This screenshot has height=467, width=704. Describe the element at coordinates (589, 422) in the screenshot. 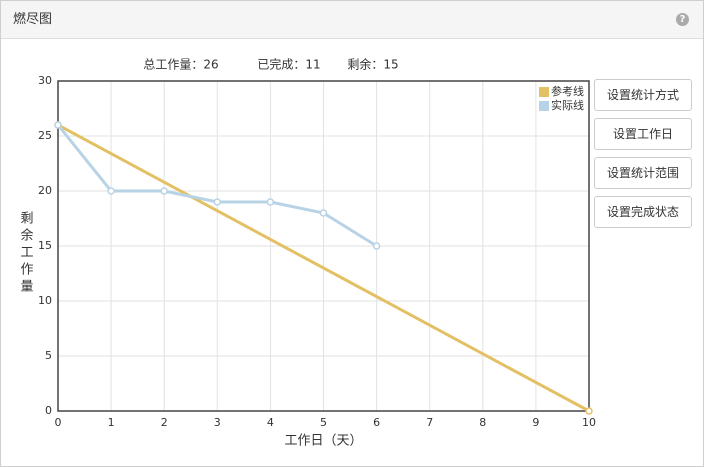

I see `x-tick-label: 10` at that location.